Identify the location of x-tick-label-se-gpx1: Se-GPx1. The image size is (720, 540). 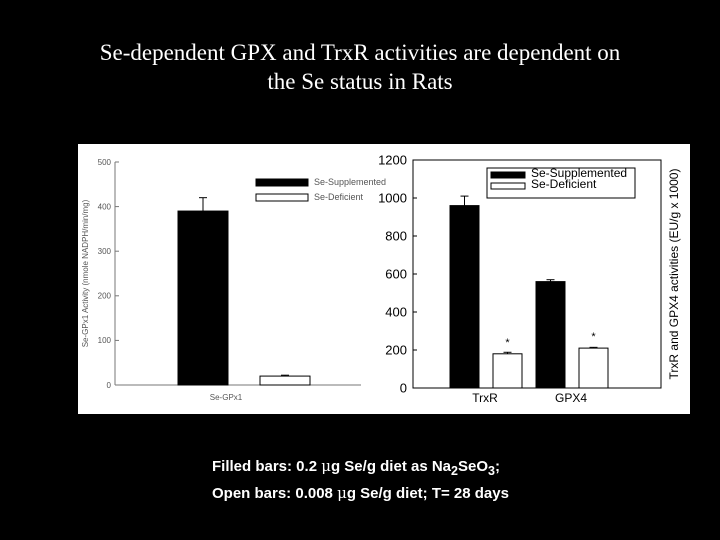
(226, 397).